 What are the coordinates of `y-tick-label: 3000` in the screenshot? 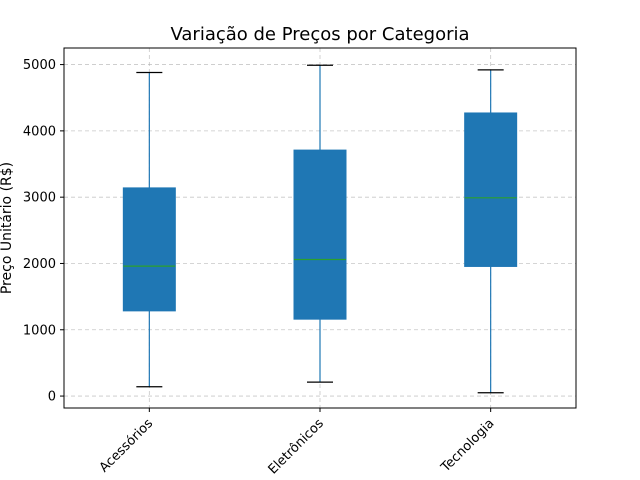 It's located at (39, 198).